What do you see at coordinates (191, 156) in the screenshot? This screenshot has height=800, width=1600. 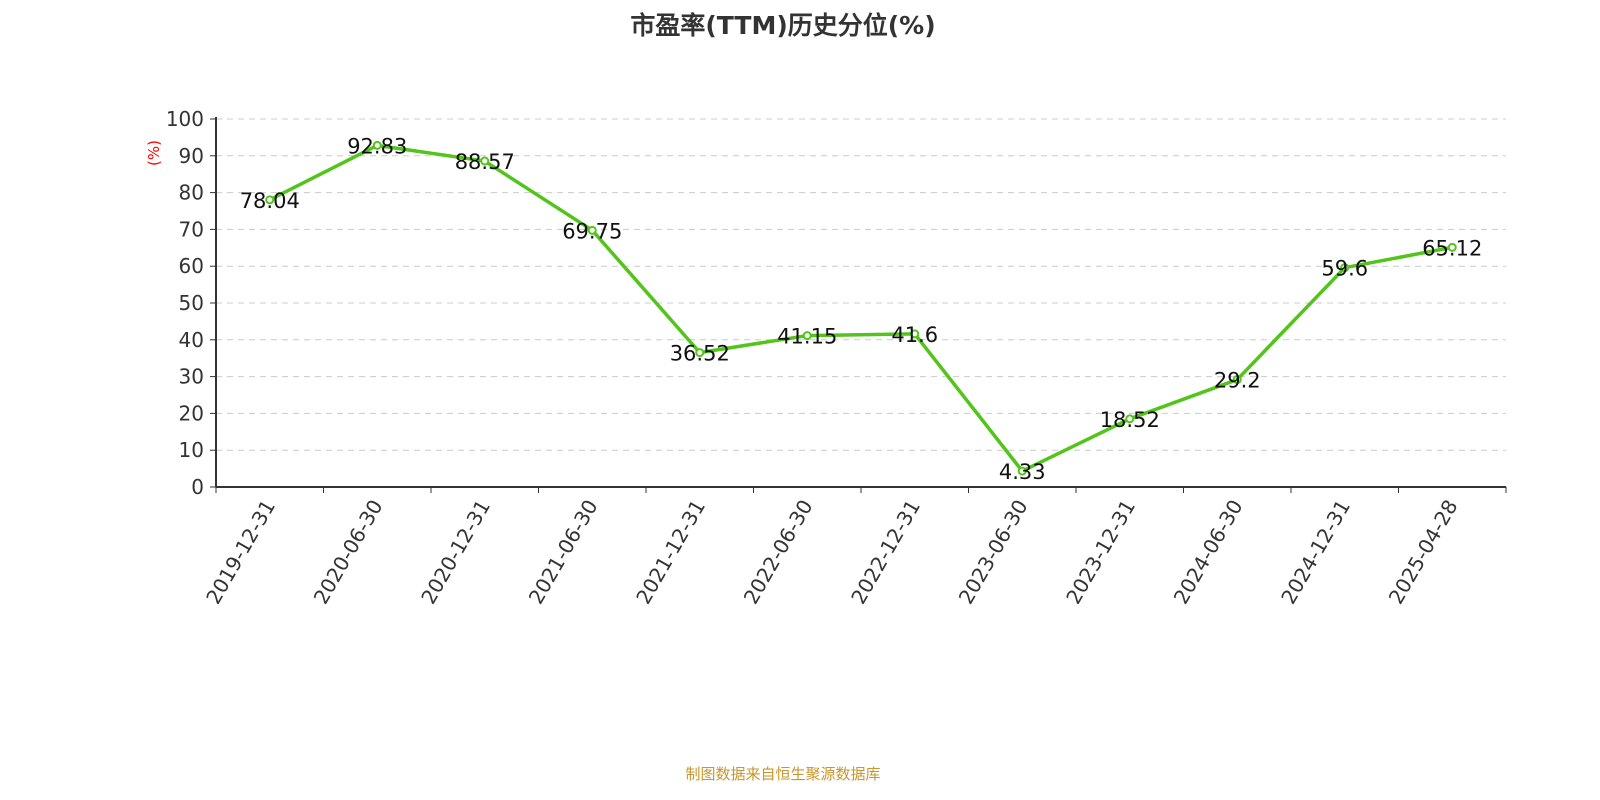 I see `y-tick-label: 90` at bounding box center [191, 156].